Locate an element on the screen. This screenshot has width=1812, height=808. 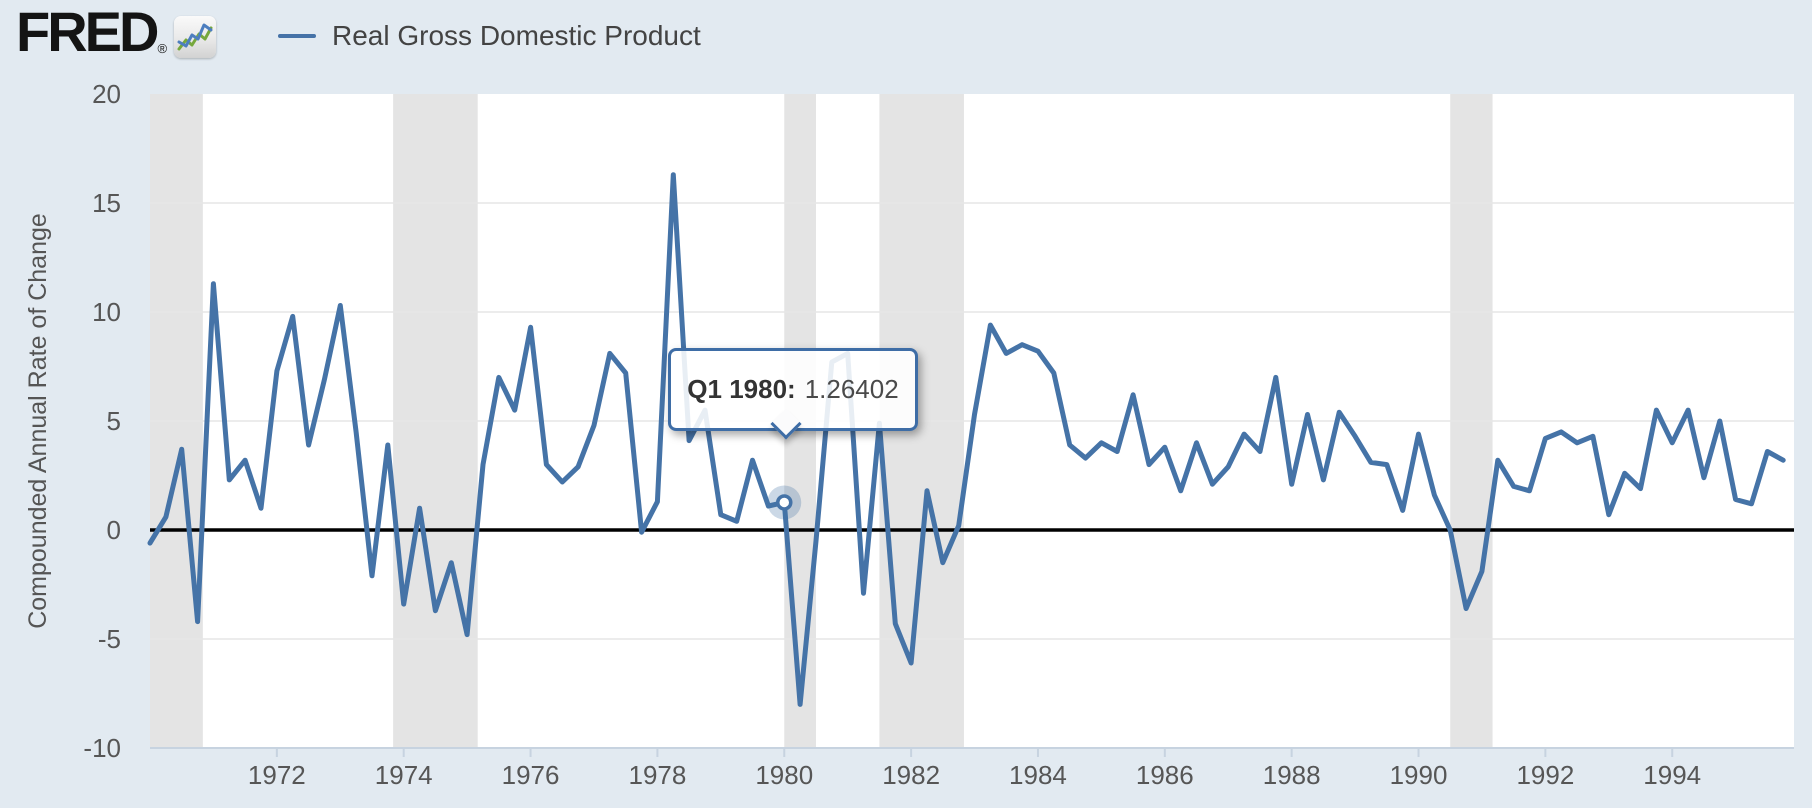
y-tick-label: 20 is located at coordinates (106, 94).